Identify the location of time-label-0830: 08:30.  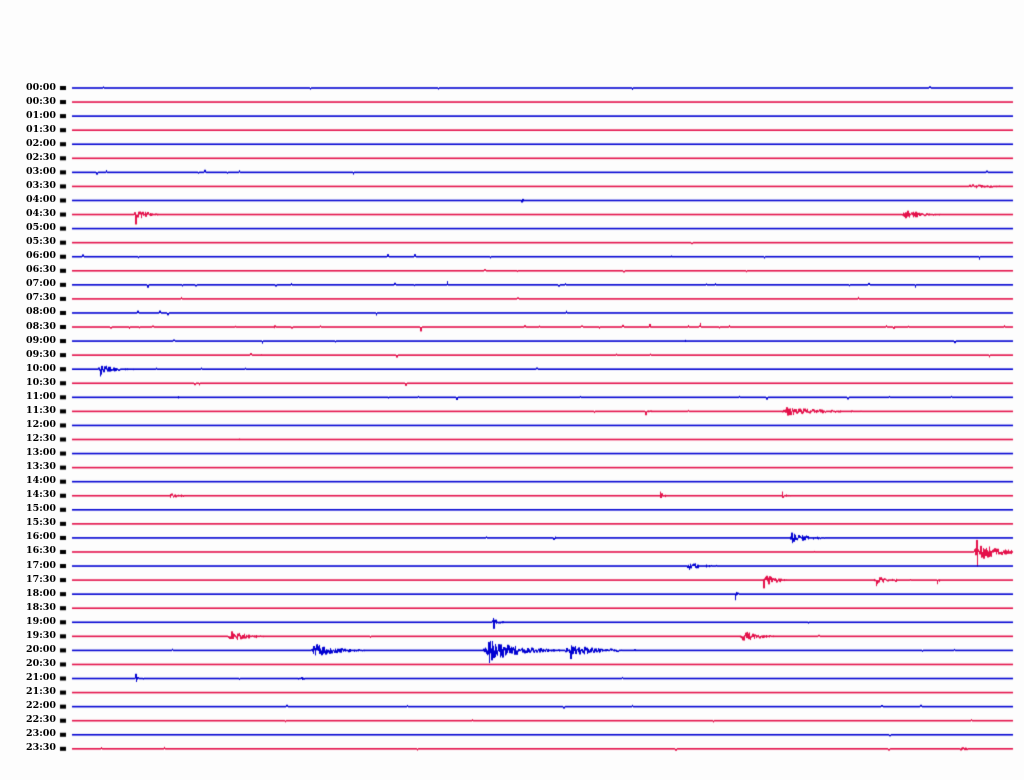
(41, 326).